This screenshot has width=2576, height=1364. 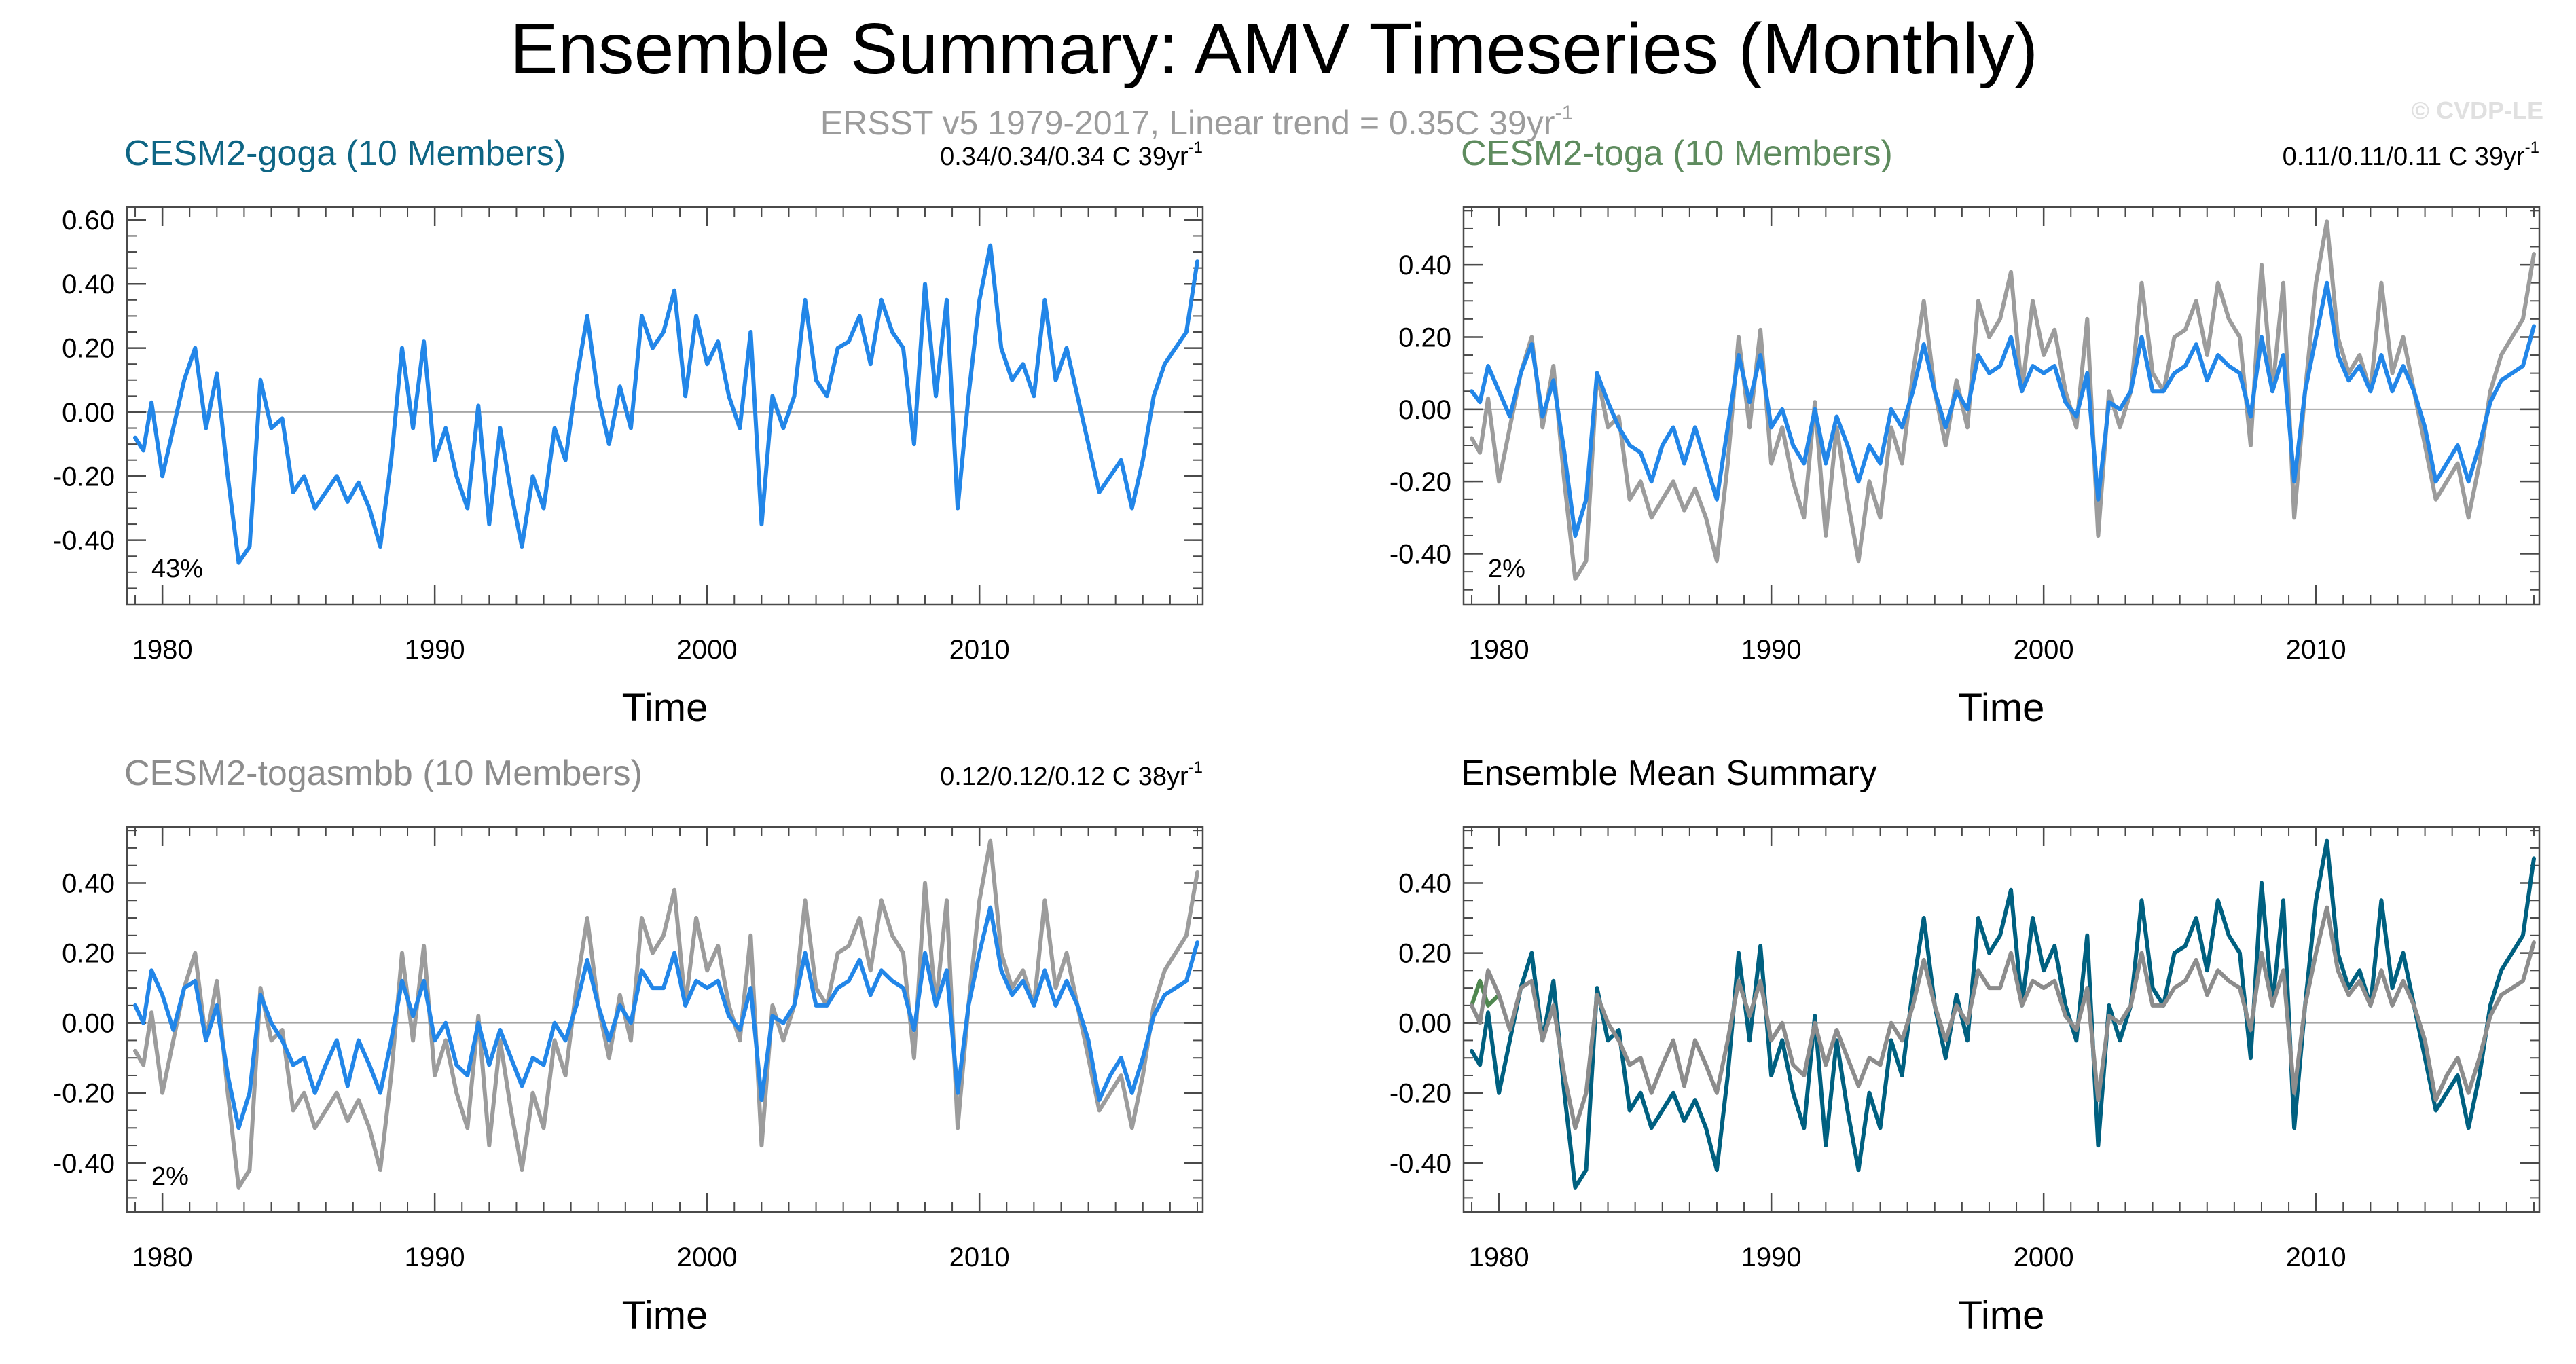 I want to click on trend-label: 0.11/0.11/0.11 C 39yr-1, so click(x=2411, y=155).